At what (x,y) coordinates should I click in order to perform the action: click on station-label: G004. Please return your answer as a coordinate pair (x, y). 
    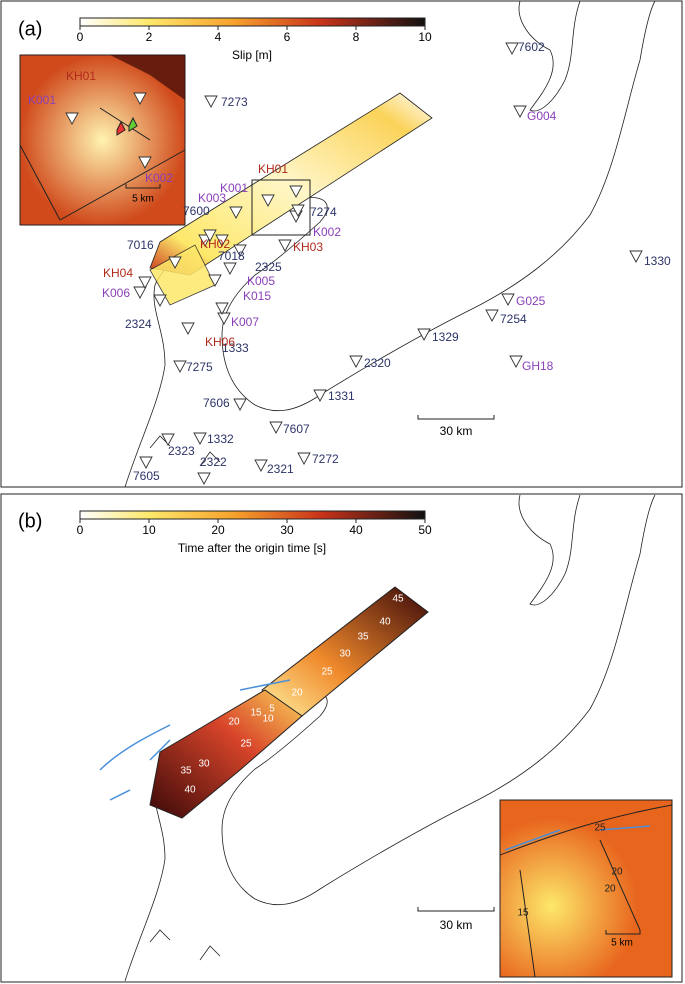
    Looking at the image, I should click on (542, 116).